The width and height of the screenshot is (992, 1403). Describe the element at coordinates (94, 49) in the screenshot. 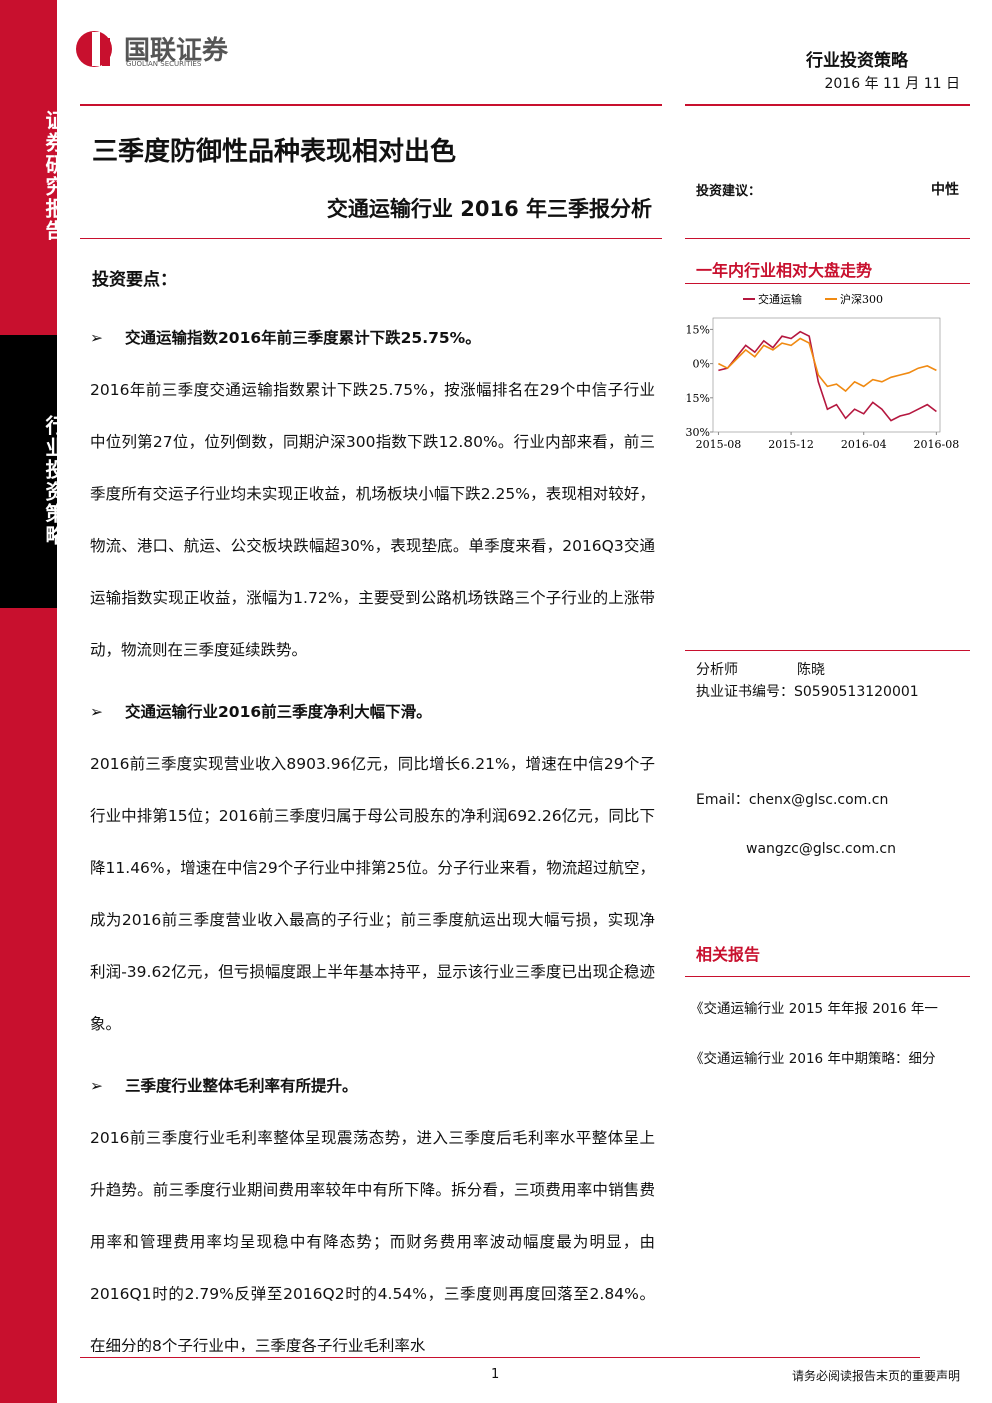

I see `logo-icon` at that location.